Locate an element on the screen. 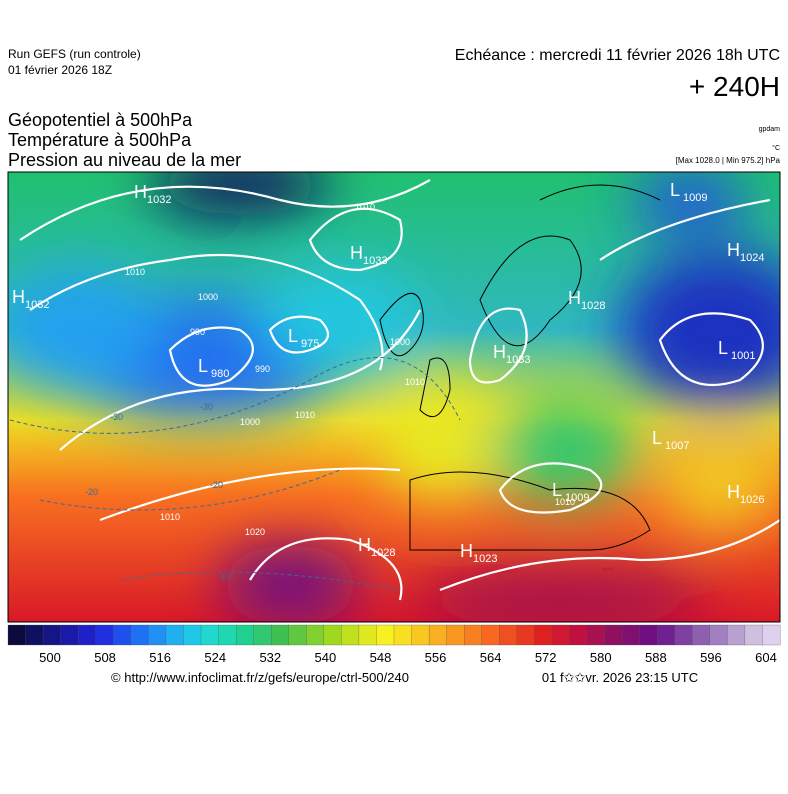  lead-time: + 240H is located at coordinates (734, 86).